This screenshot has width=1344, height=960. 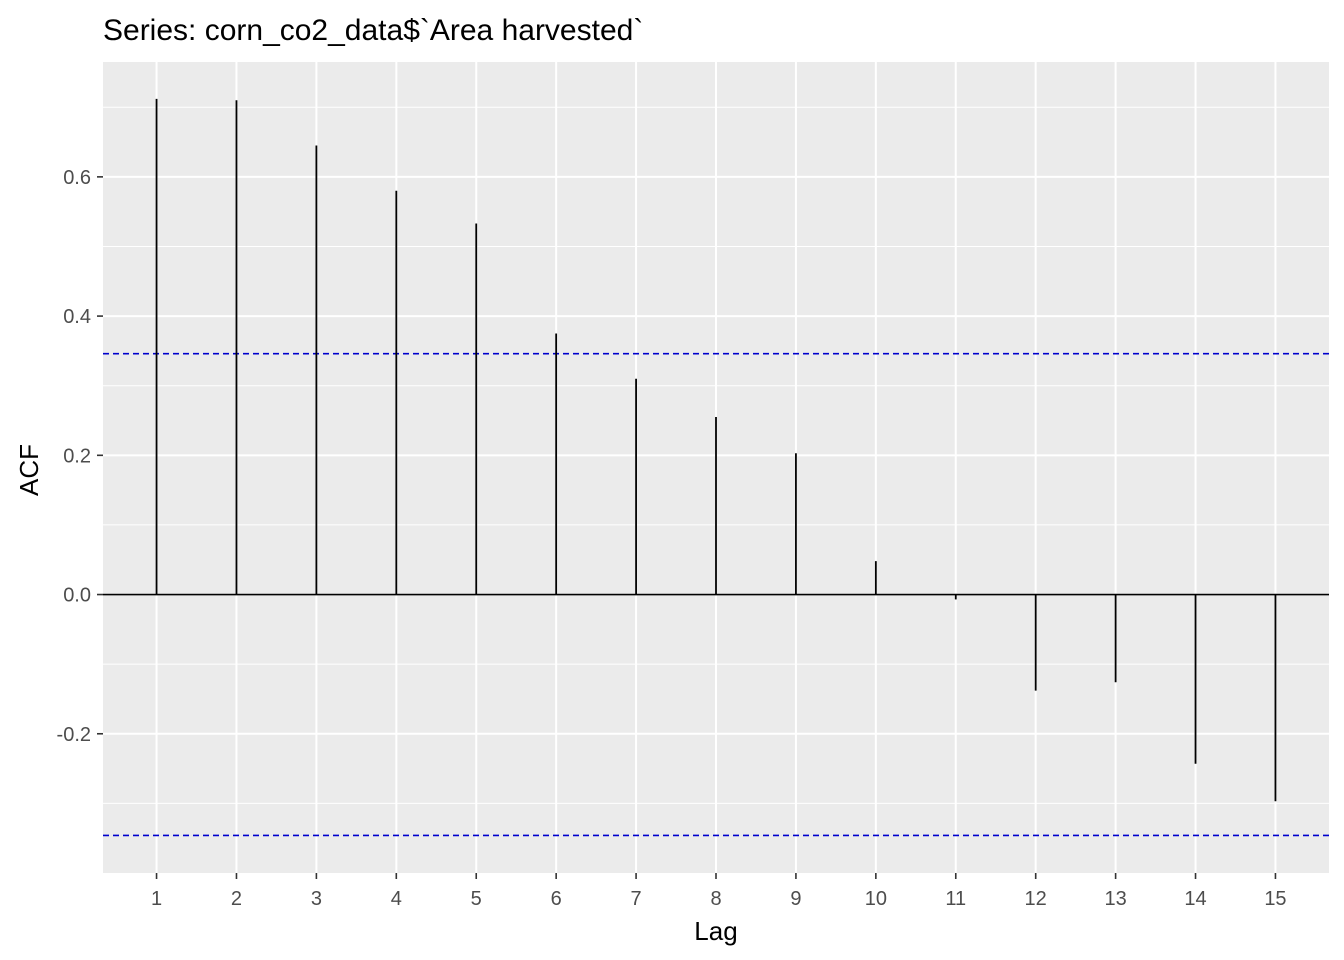 What do you see at coordinates (77, 317) in the screenshot?
I see `y-tick-label: 0.4` at bounding box center [77, 317].